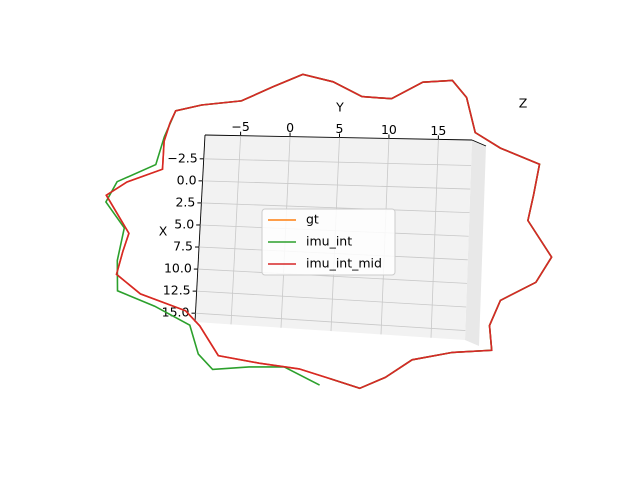 The image size is (640, 480). What do you see at coordinates (240, 126) in the screenshot?
I see `y-tick-label: −5` at bounding box center [240, 126].